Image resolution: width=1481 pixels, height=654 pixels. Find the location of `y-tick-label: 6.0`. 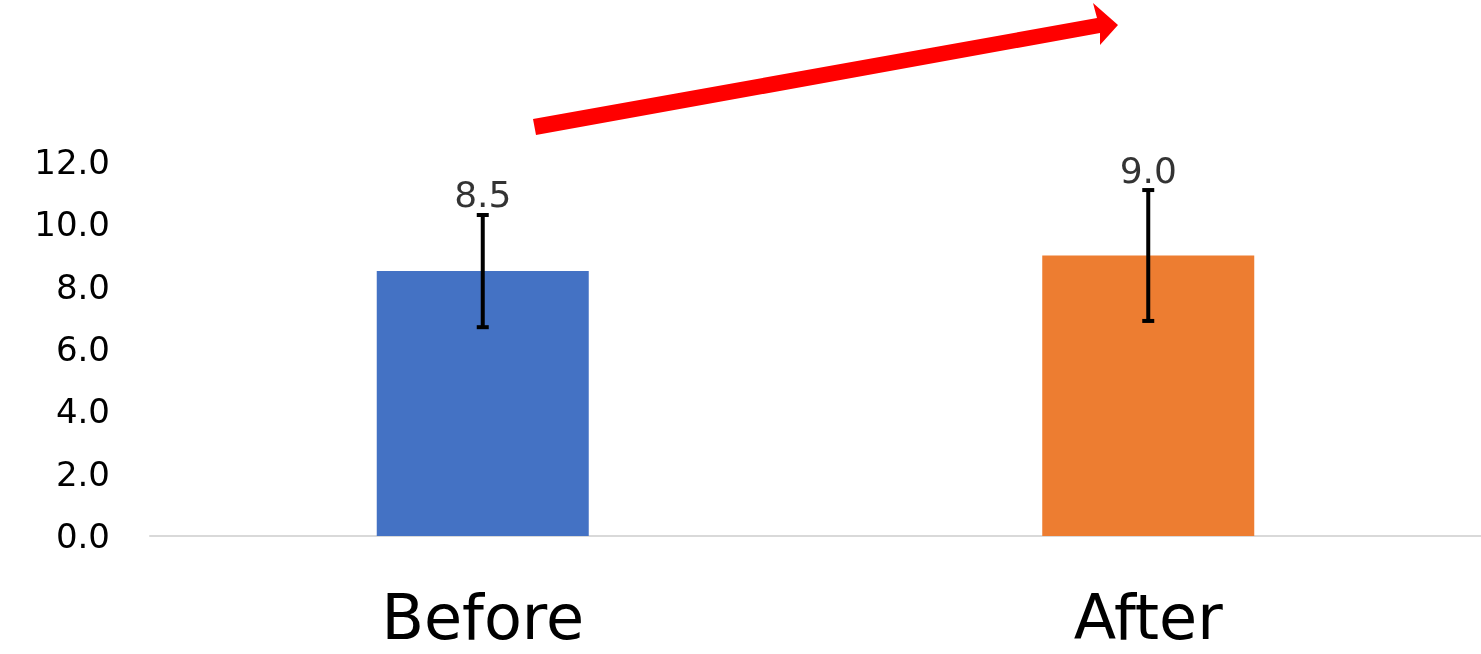

y-tick-label: 6.0 is located at coordinates (82, 349).